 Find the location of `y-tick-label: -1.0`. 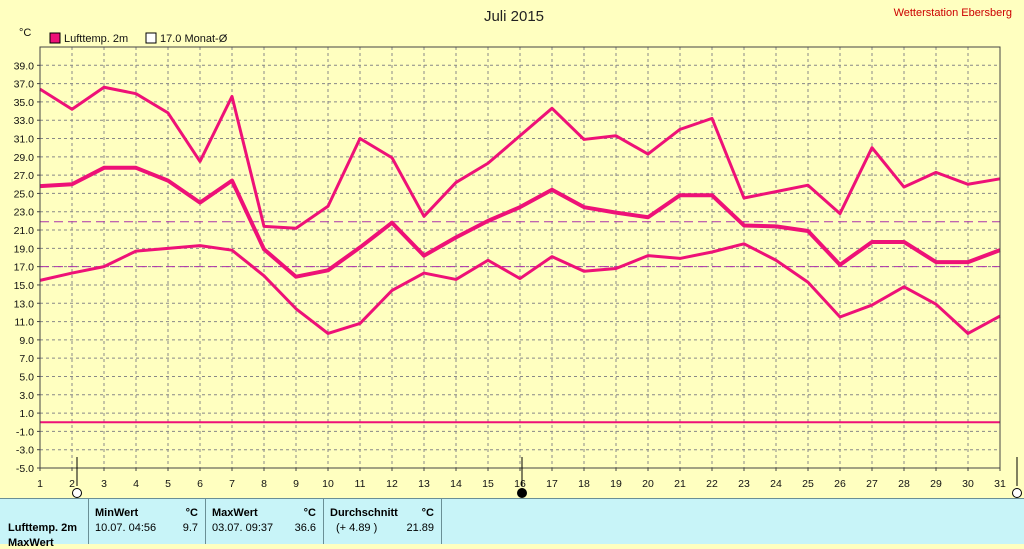

y-tick-label: -1.0 is located at coordinates (25, 432).